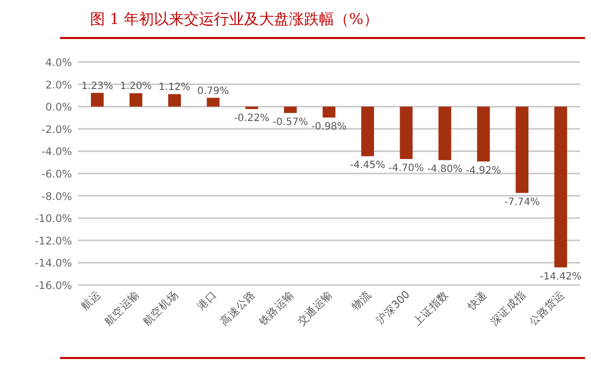 The image size is (591, 380). What do you see at coordinates (238, 308) in the screenshot?
I see `x-tick-label: 高速公路` at bounding box center [238, 308].